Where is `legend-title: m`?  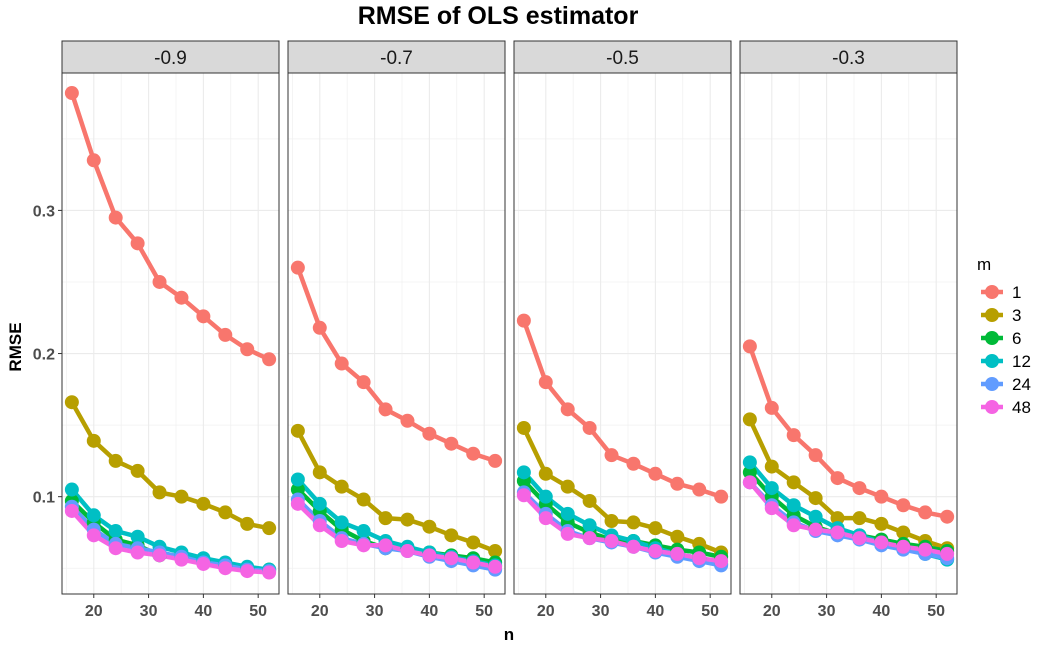
legend-title: m is located at coordinates (984, 264).